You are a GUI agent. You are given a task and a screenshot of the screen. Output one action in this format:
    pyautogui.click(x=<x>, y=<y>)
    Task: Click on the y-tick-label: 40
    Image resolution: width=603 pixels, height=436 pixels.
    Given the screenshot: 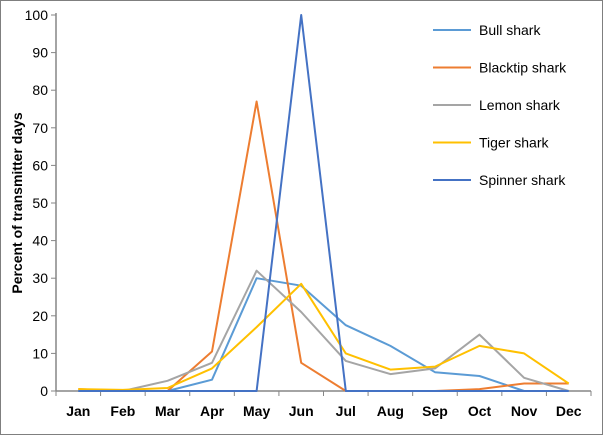 What is the action you would take?
    pyautogui.click(x=40, y=241)
    